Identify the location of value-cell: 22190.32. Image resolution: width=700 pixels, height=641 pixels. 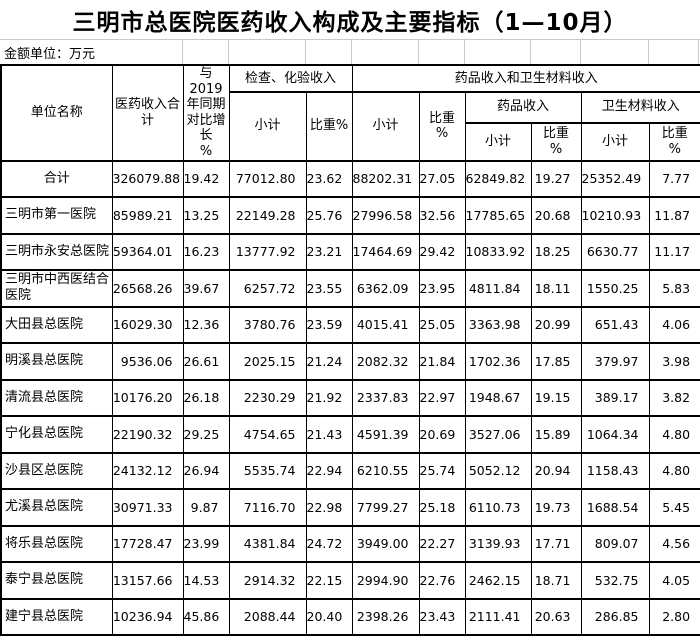
(147, 434).